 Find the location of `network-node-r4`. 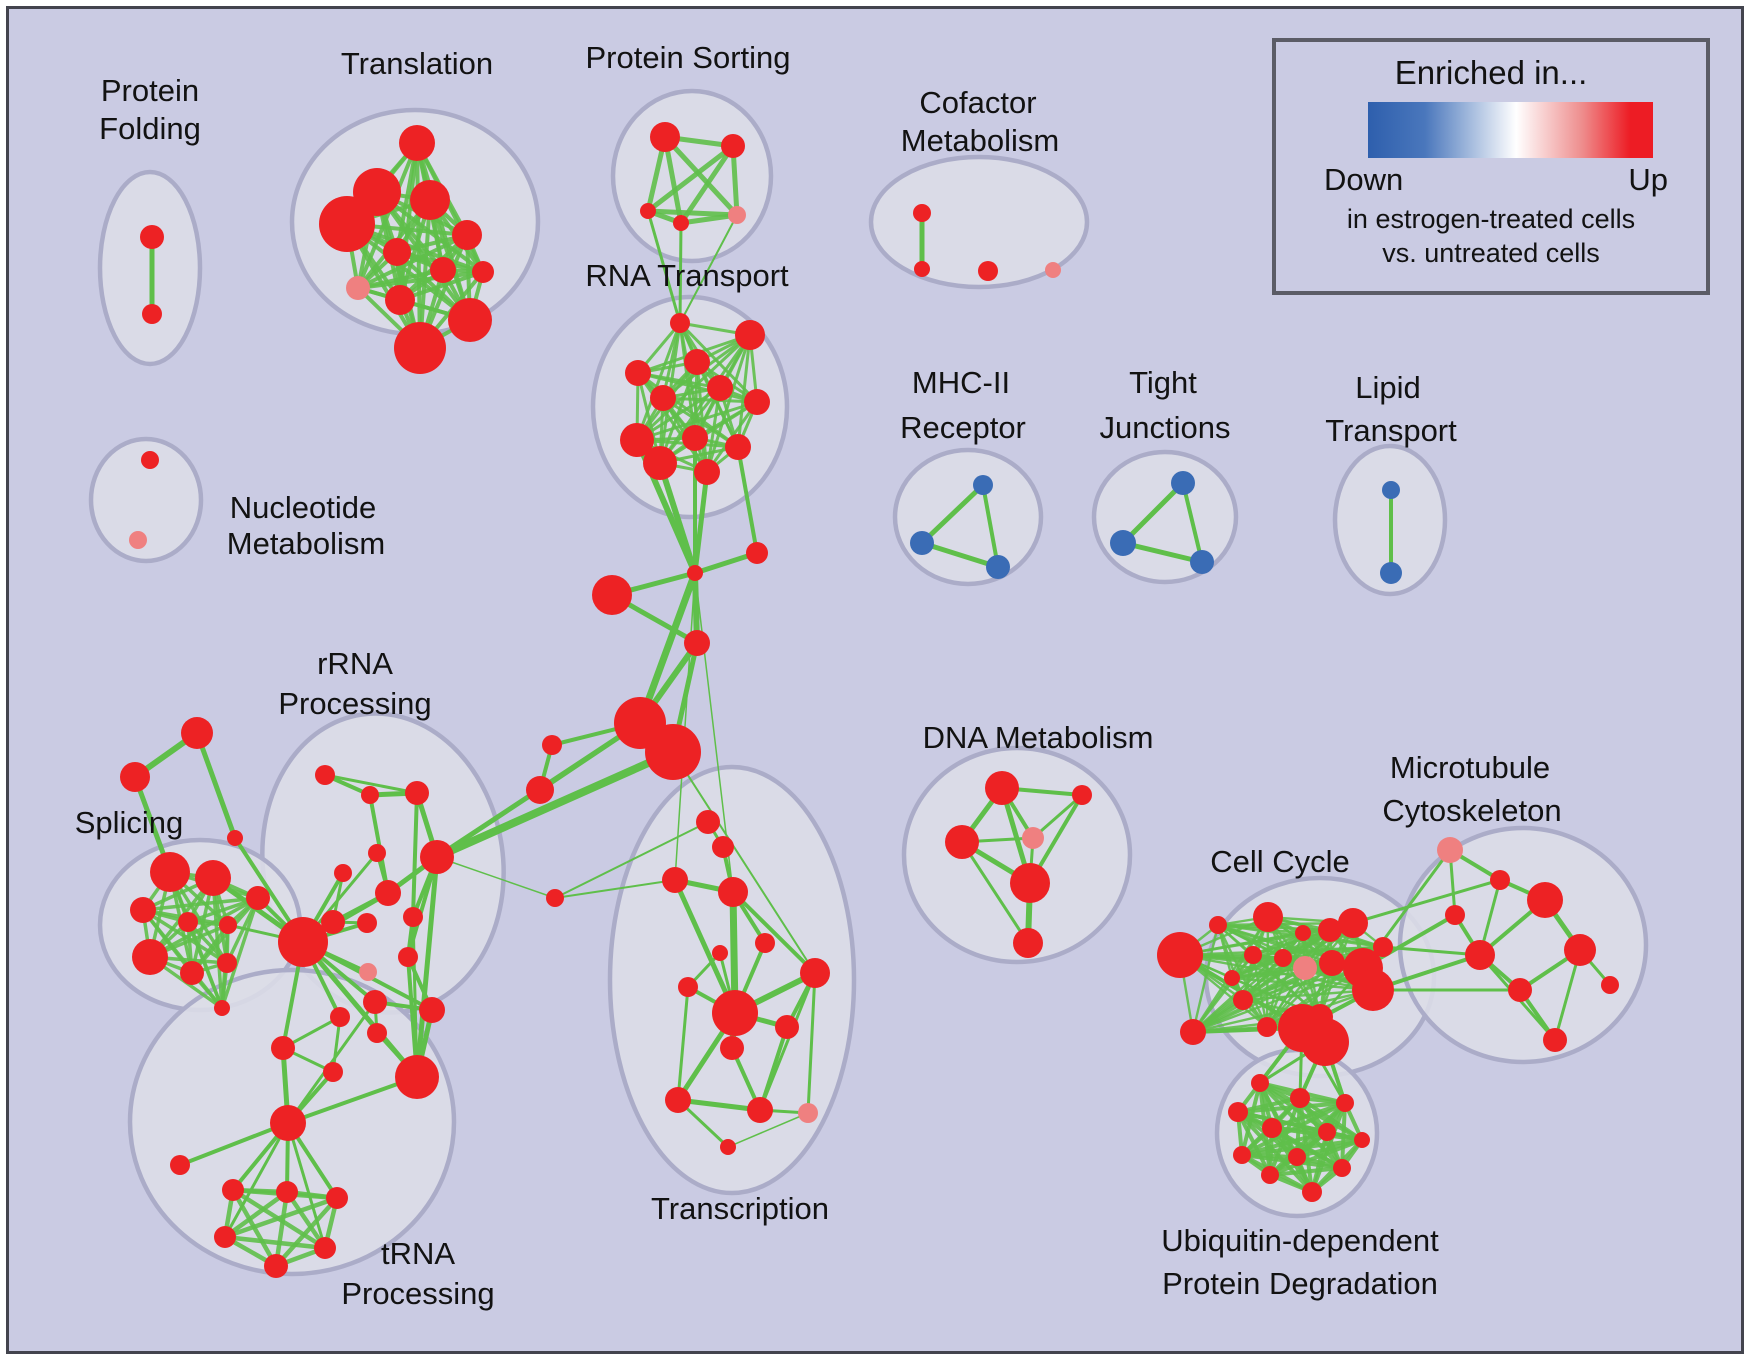

network-node-r4 is located at coordinates (638, 373).